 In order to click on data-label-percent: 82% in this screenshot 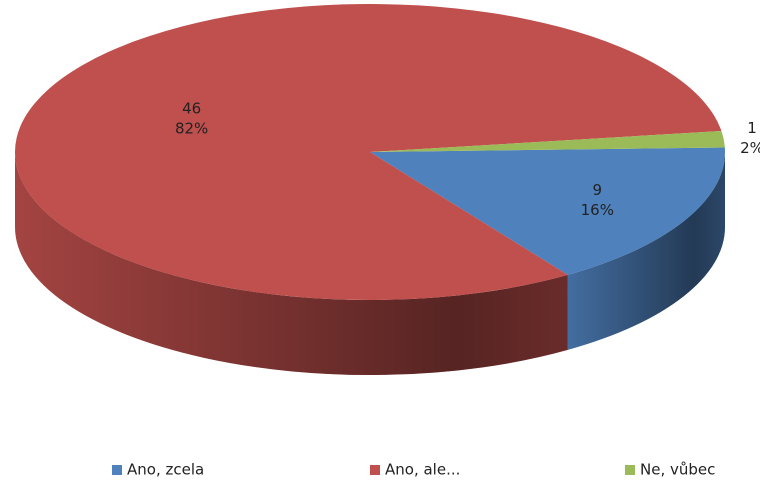, I will do `click(191, 128)`.